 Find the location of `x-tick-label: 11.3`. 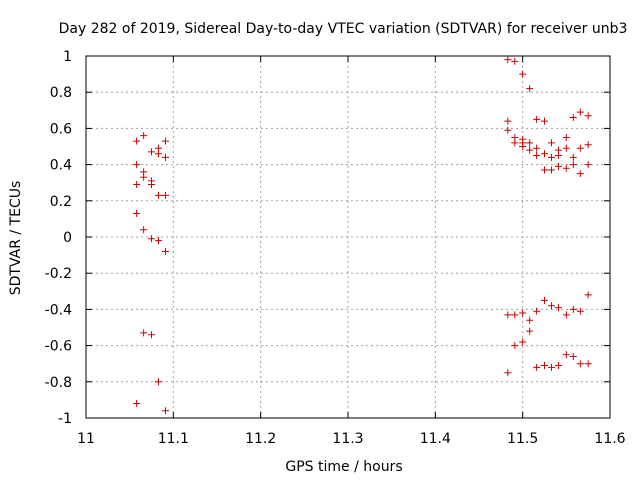

x-tick-label: 11.3 is located at coordinates (347, 439).